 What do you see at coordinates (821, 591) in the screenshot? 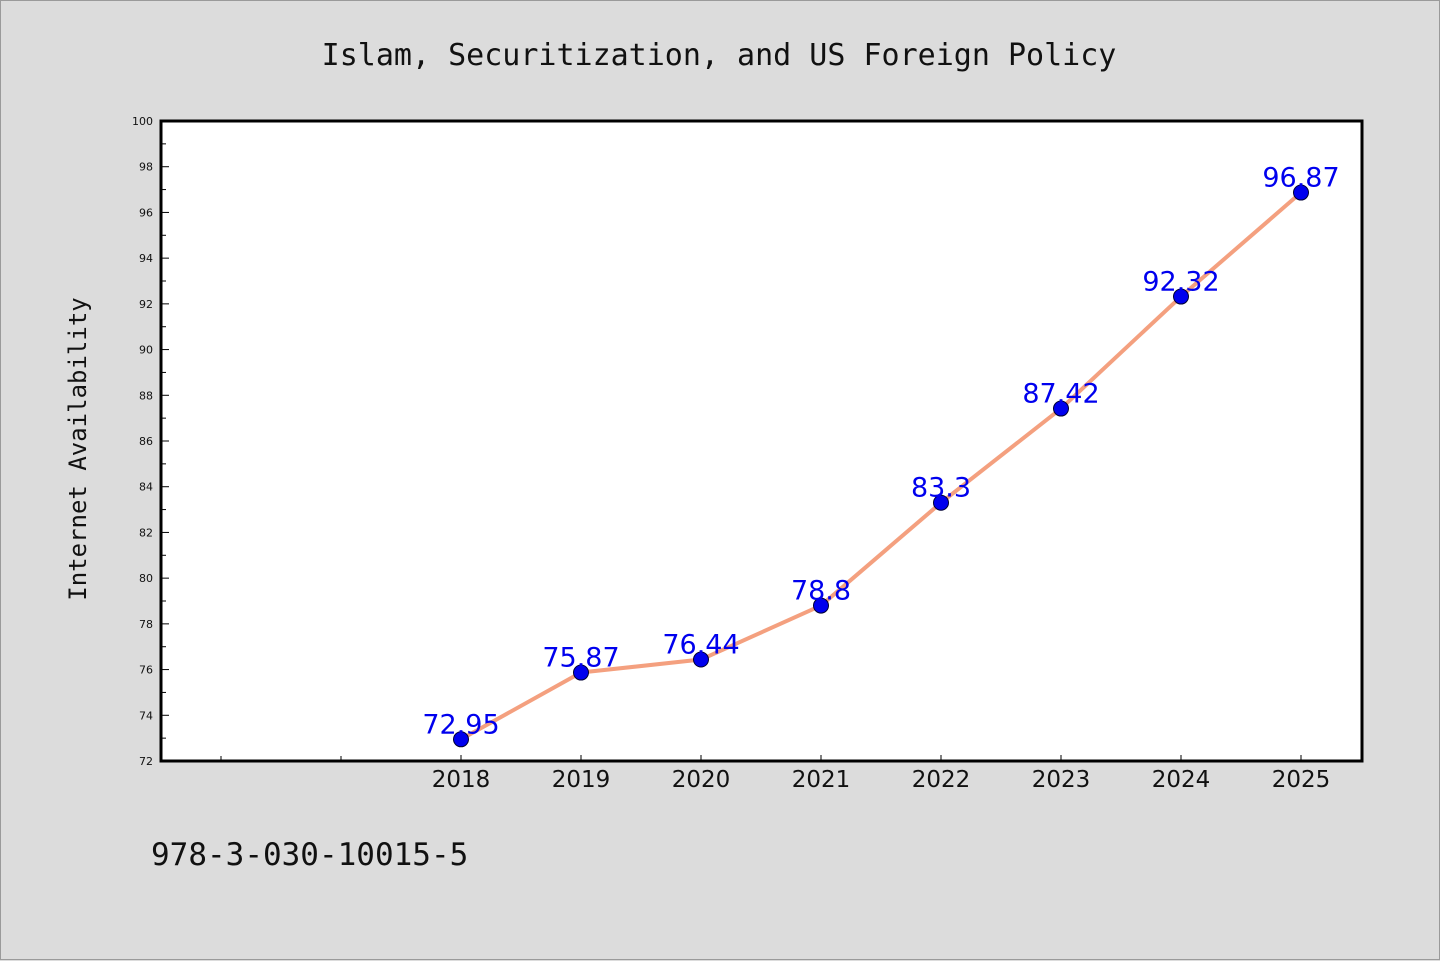
I see `data-label: 78.8` at bounding box center [821, 591].